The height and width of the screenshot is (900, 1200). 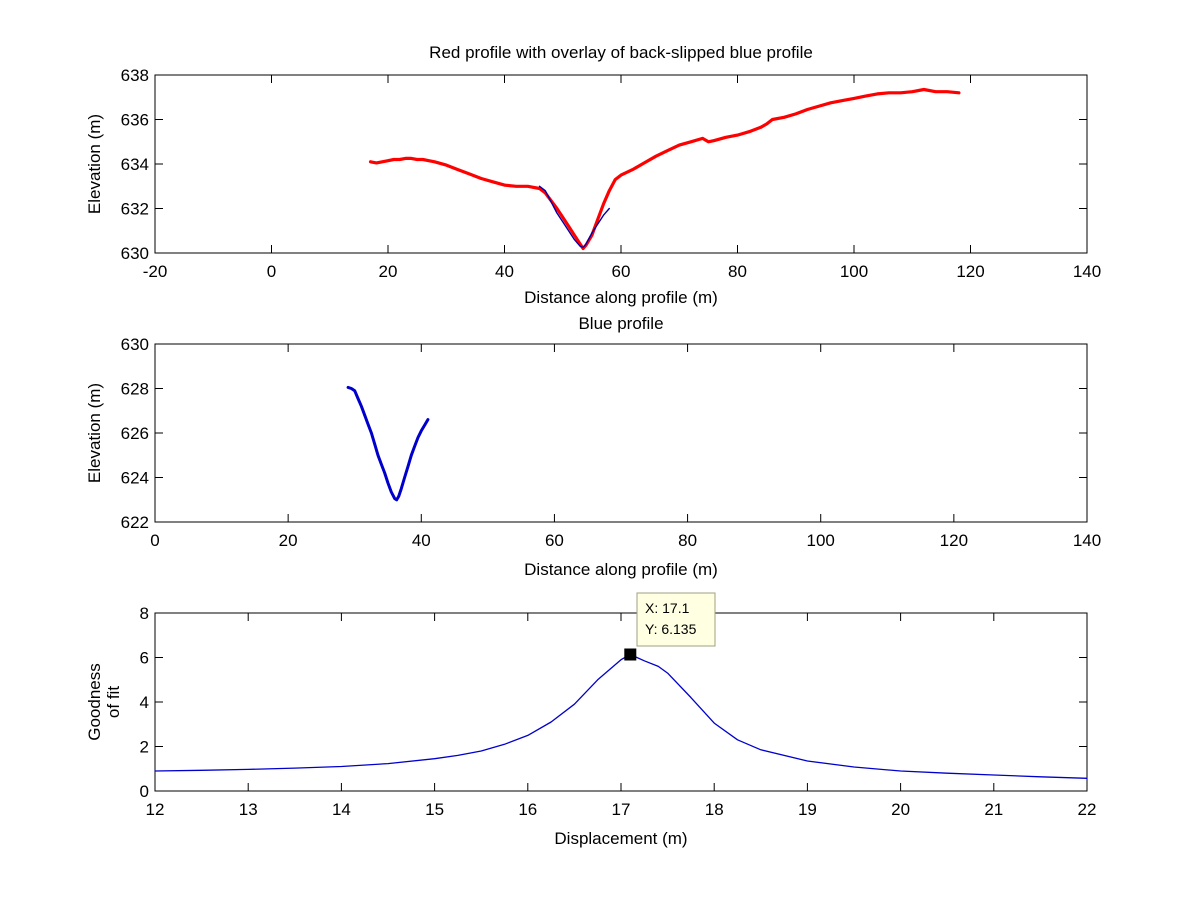 I want to click on x-tick-label: -20, so click(x=155, y=271).